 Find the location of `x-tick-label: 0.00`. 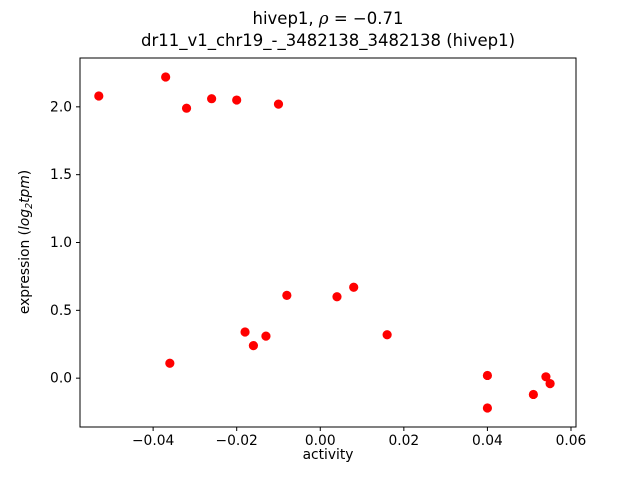

x-tick-label: 0.00 is located at coordinates (320, 441).